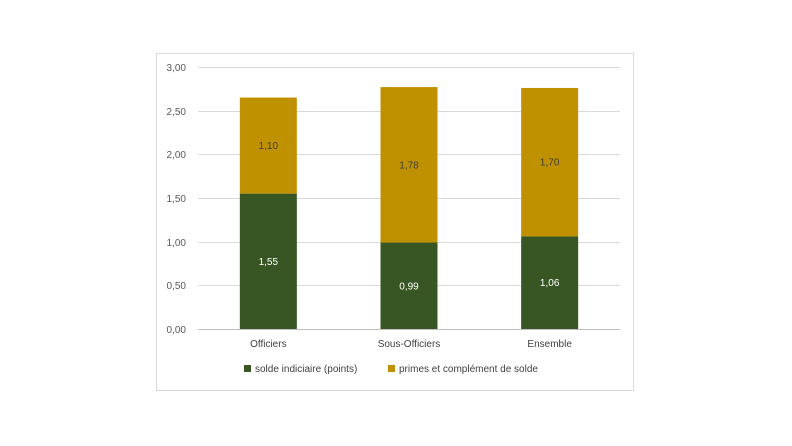 The height and width of the screenshot is (446, 792). Describe the element at coordinates (549, 344) in the screenshot. I see `category-label: Ensemble` at that location.